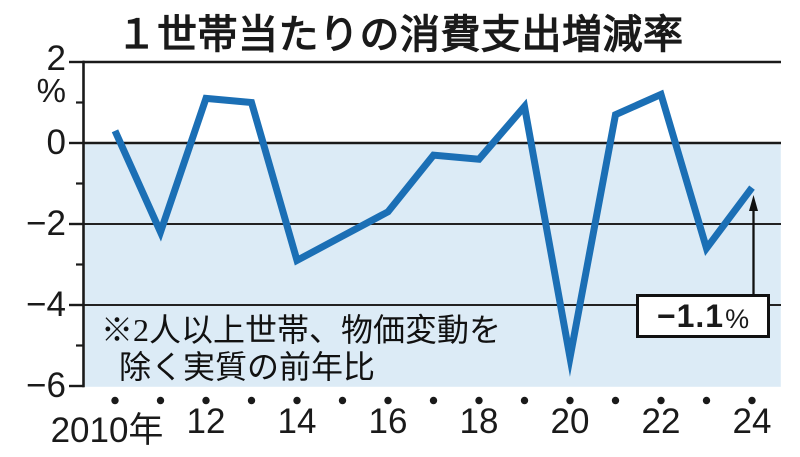 The height and width of the screenshot is (457, 800). What do you see at coordinates (388, 421) in the screenshot?
I see `x-tick-label-16: 16` at bounding box center [388, 421].